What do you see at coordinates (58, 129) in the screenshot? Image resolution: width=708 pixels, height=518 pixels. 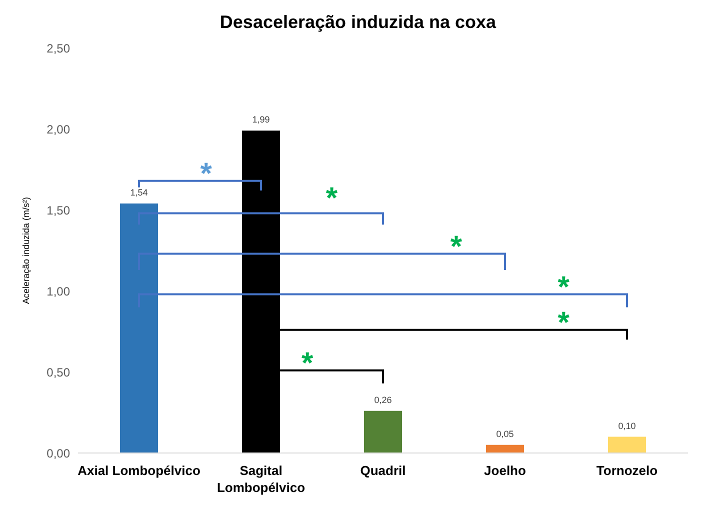 I see `y-tick-label: 2,00` at bounding box center [58, 129].